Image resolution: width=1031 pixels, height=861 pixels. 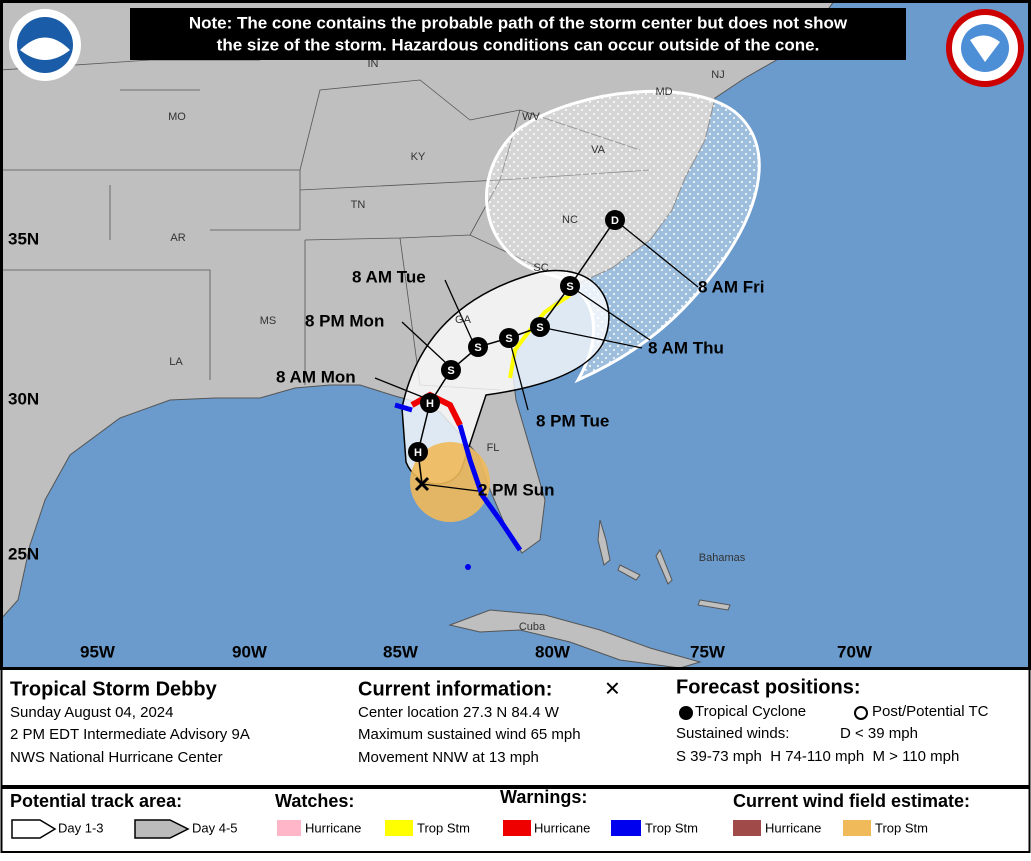 I want to click on logo-cloud, so click(x=985, y=48).